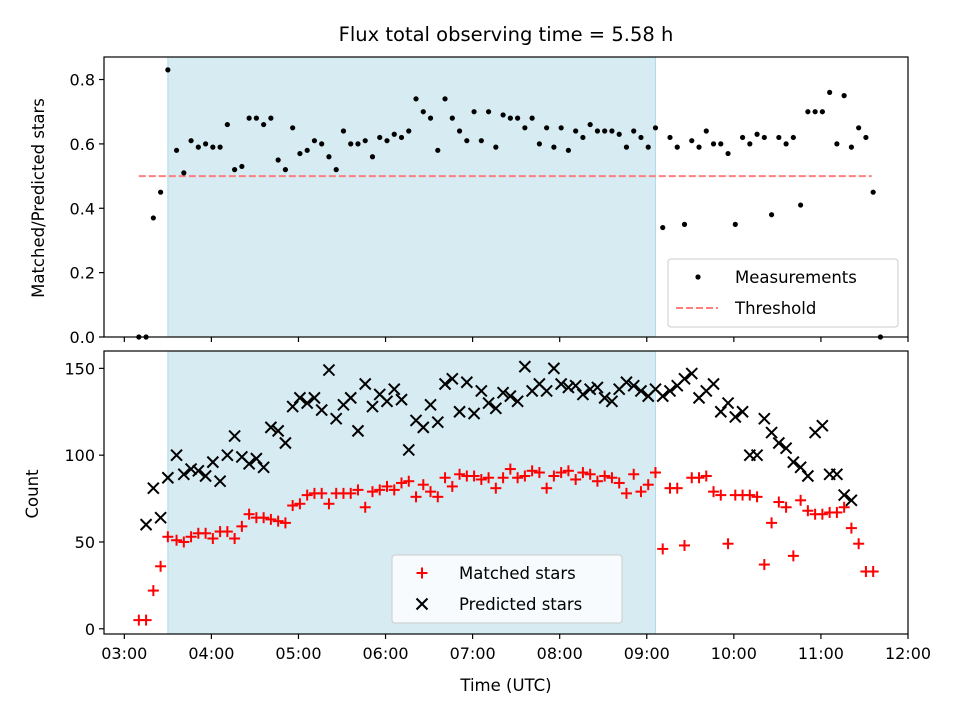 Image resolution: width=960 pixels, height=720 pixels. Describe the element at coordinates (82, 208) in the screenshot. I see `y-tick-label: 0.4` at that location.